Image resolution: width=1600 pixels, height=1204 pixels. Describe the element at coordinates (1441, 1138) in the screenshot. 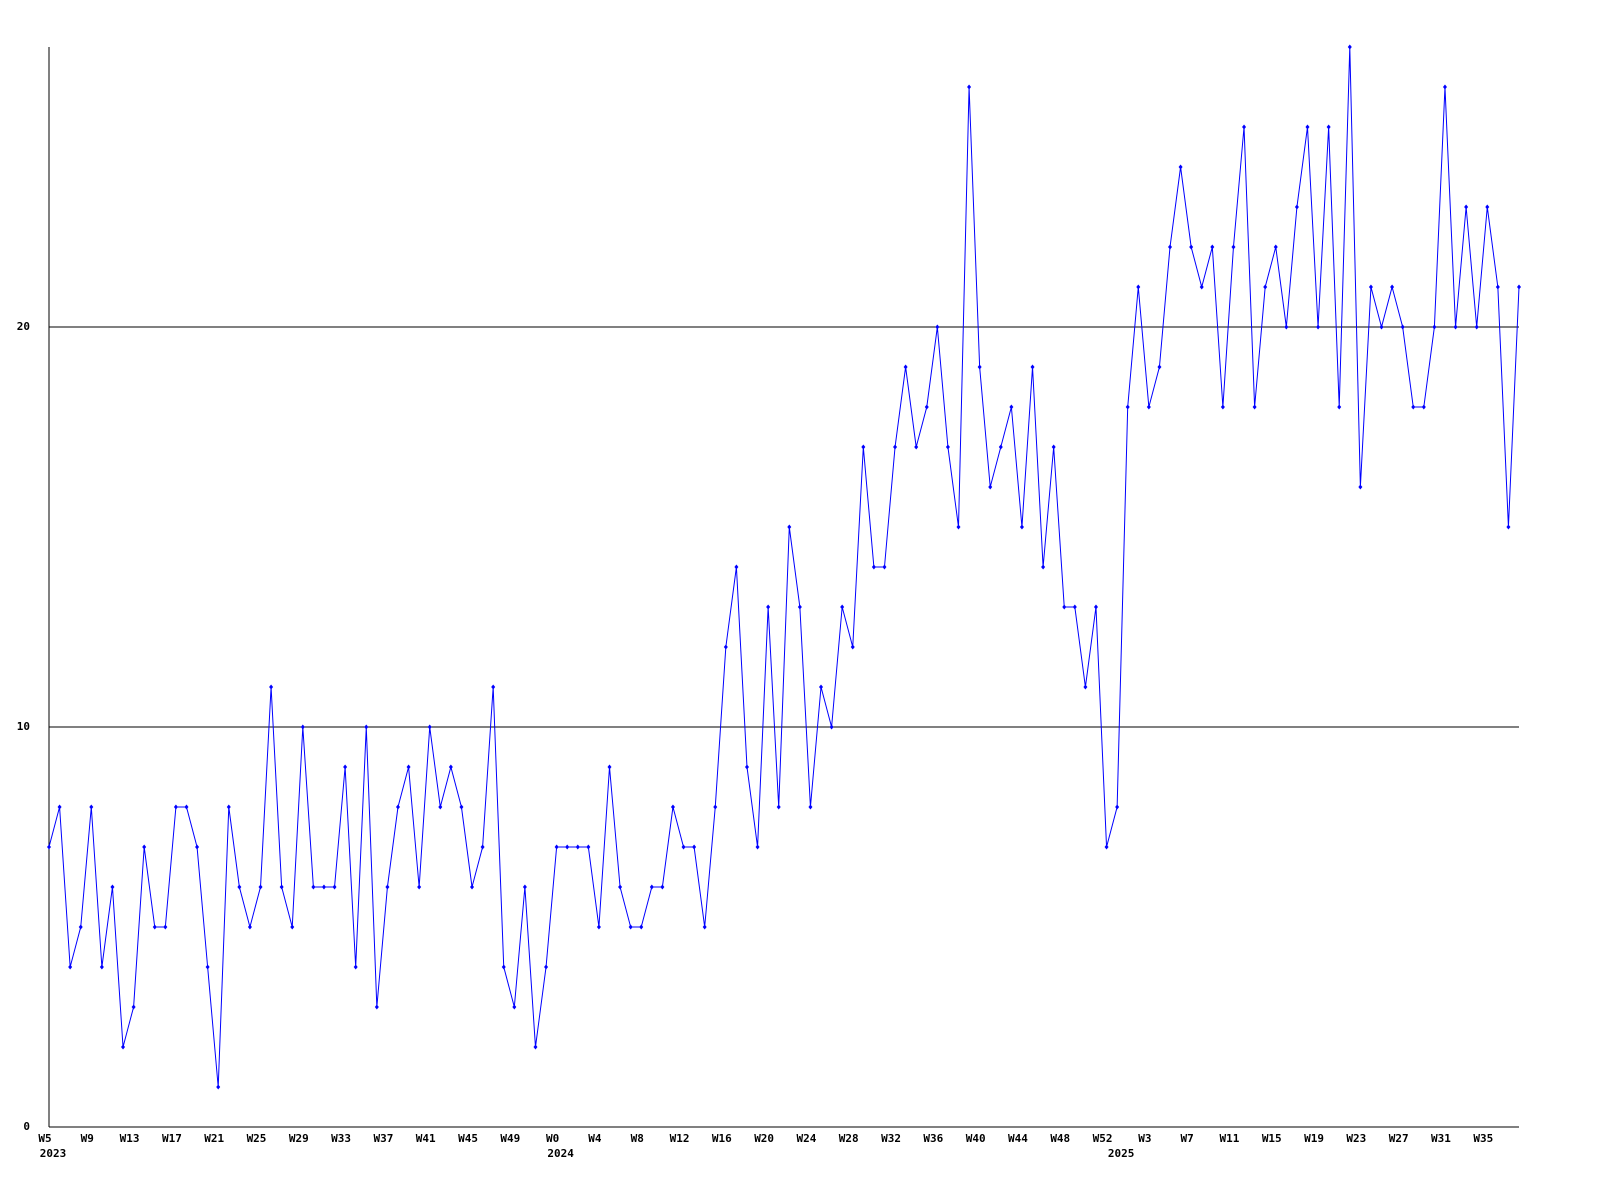

I see `x-tick-label: W31` at that location.